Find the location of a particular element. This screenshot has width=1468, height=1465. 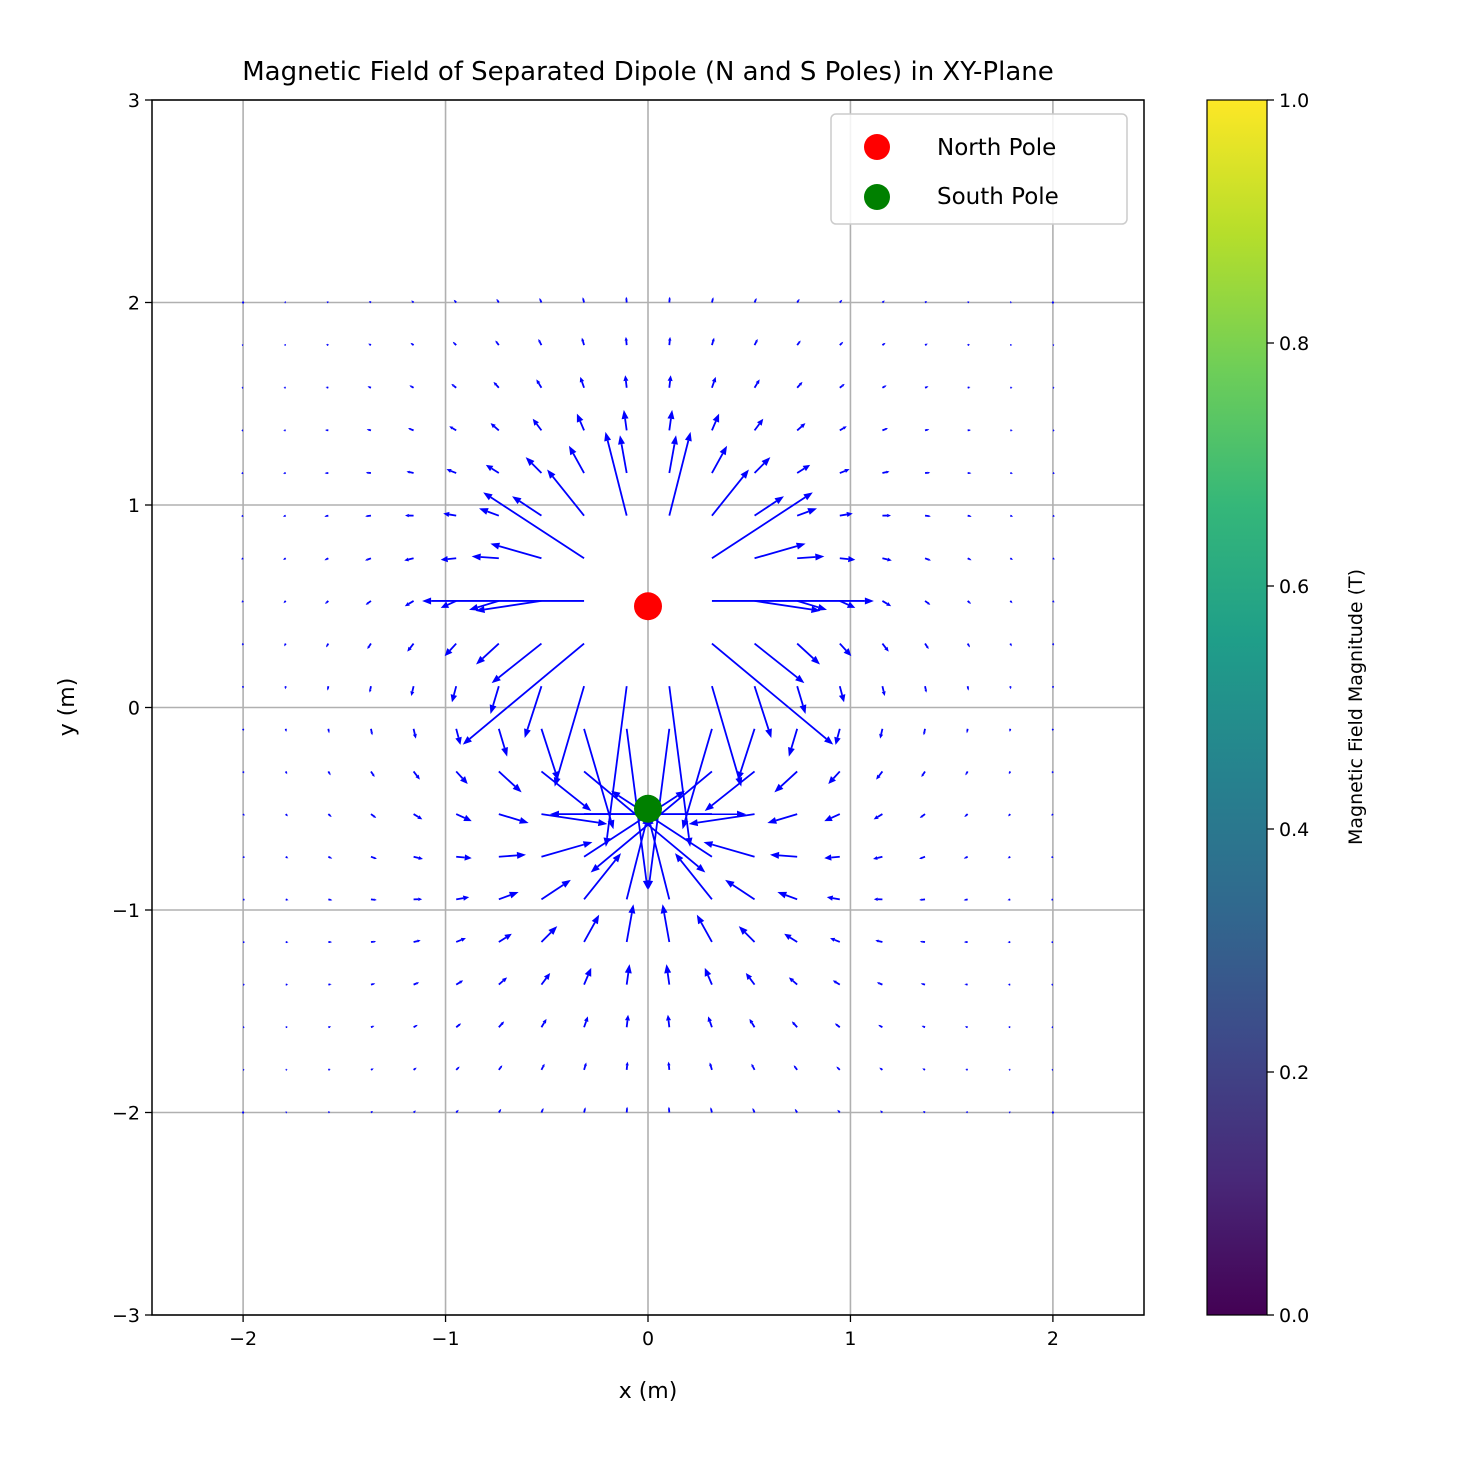

colorbar-tick-label: 0.4 is located at coordinates (1294, 830).